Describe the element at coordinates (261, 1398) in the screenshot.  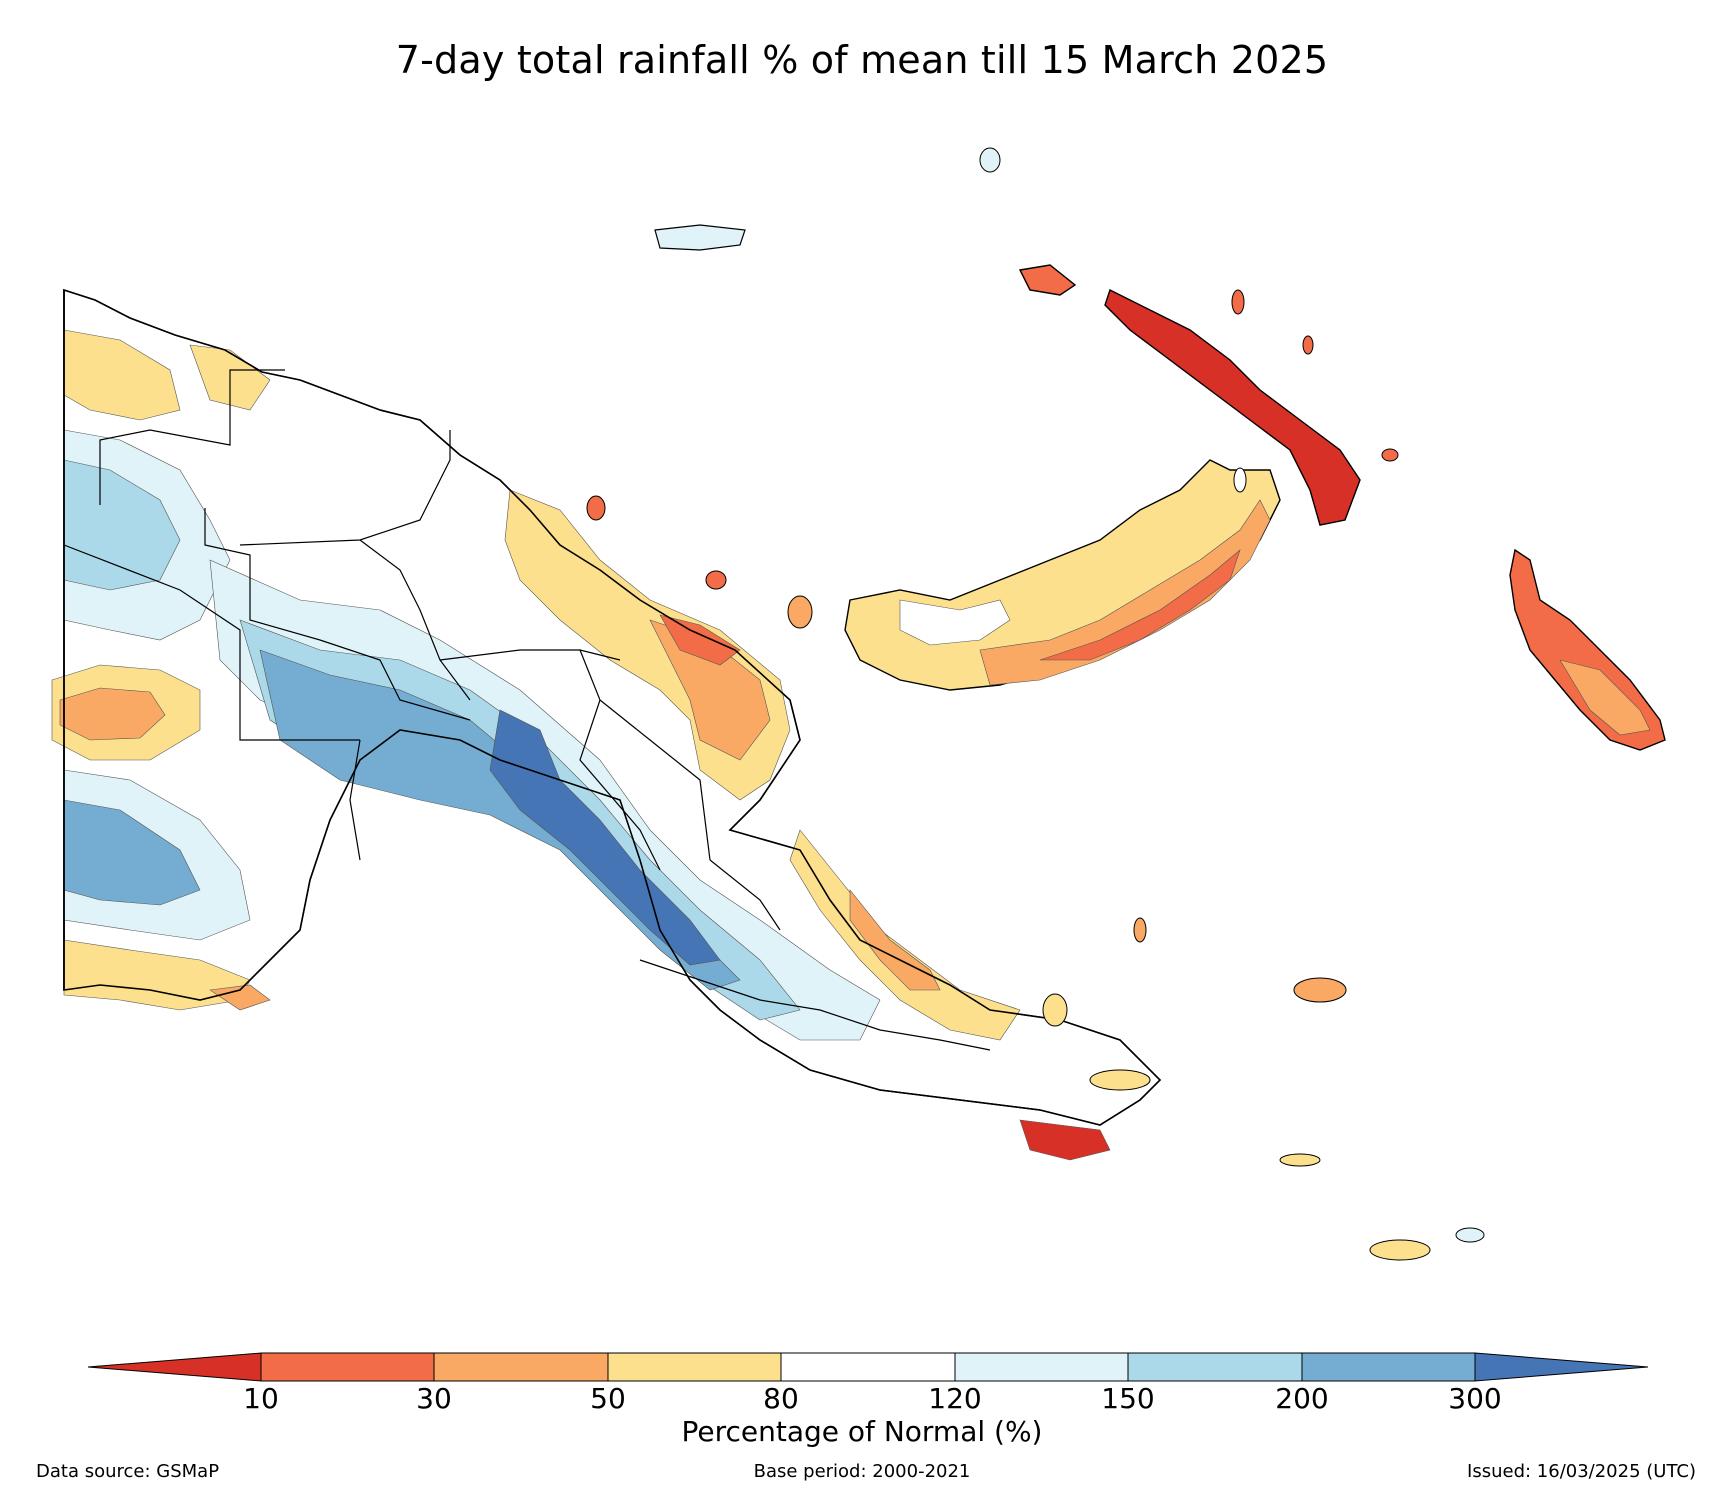
I see `colorbar-tick: 10` at that location.